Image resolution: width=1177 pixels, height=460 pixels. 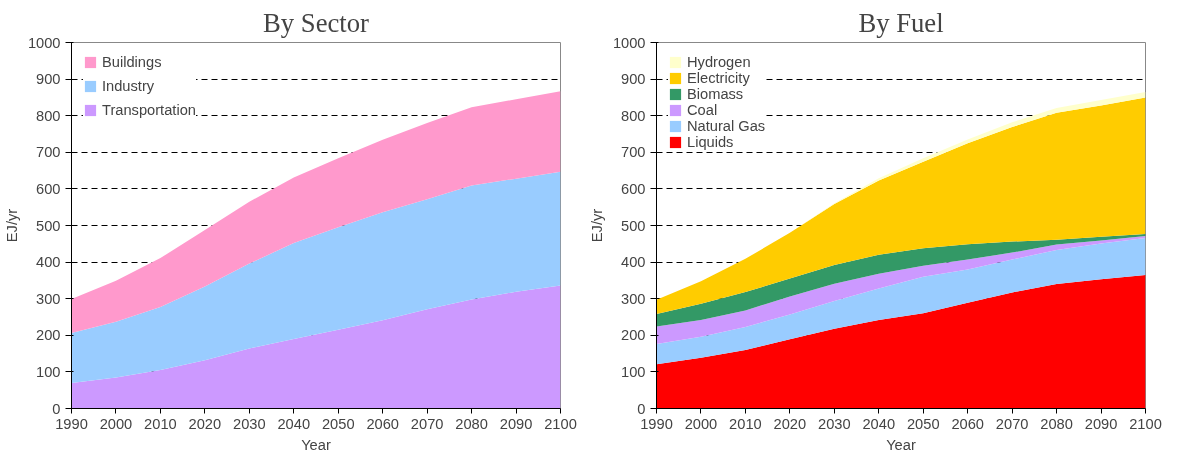 I want to click on legend-label: Natural Gas, so click(x=726, y=126).